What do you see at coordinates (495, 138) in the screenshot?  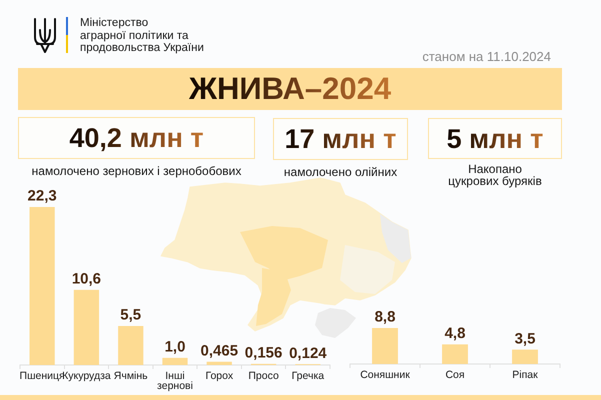 I see `summary-card: 5 млн т` at bounding box center [495, 138].